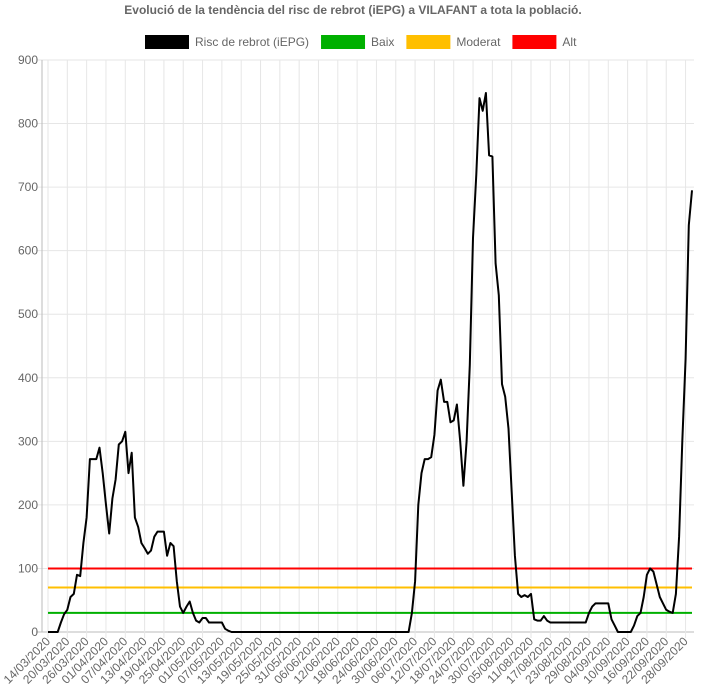 The width and height of the screenshot is (706, 699). Describe the element at coordinates (252, 42) in the screenshot. I see `legend-label: Risc de rebrot (iEPG)` at that location.